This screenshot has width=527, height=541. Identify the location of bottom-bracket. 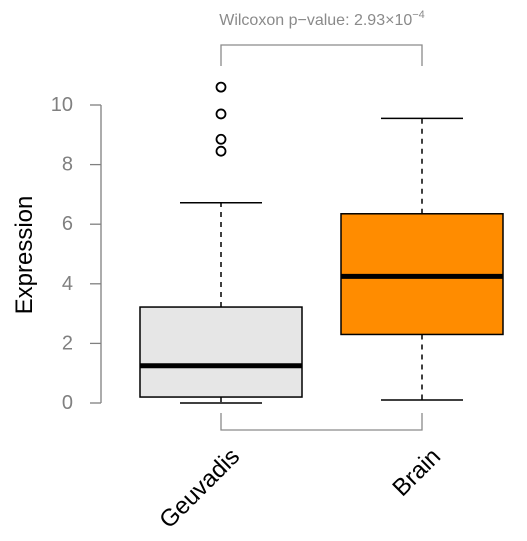
(321, 422).